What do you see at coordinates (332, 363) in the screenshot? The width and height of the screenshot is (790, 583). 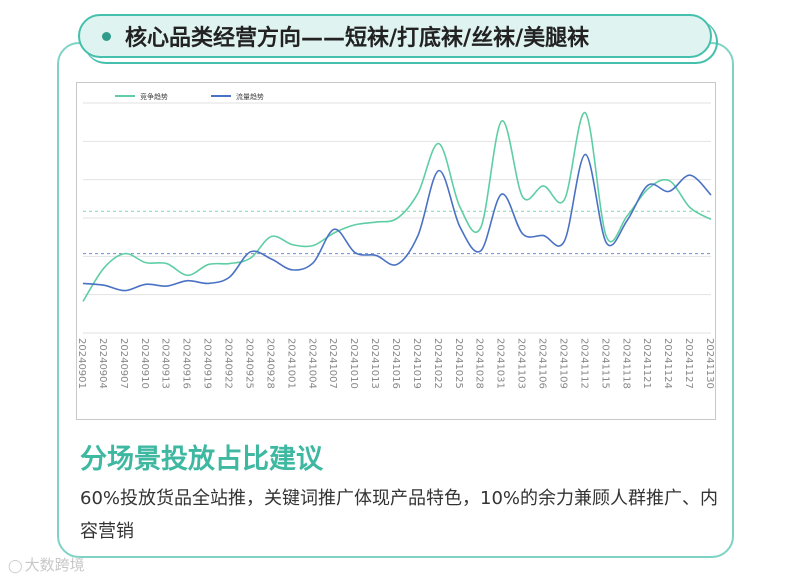 I see `x-tick-label: 20241007` at bounding box center [332, 363].